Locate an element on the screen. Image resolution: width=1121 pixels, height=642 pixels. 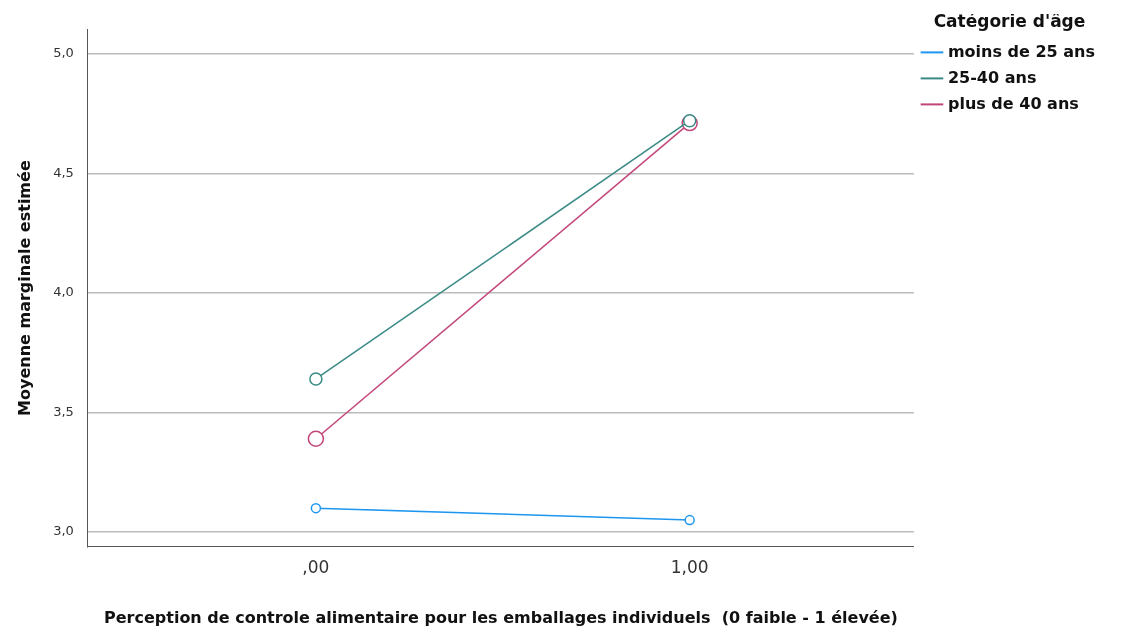
legend-title: Catégorie d'âge is located at coordinates (1009, 20).